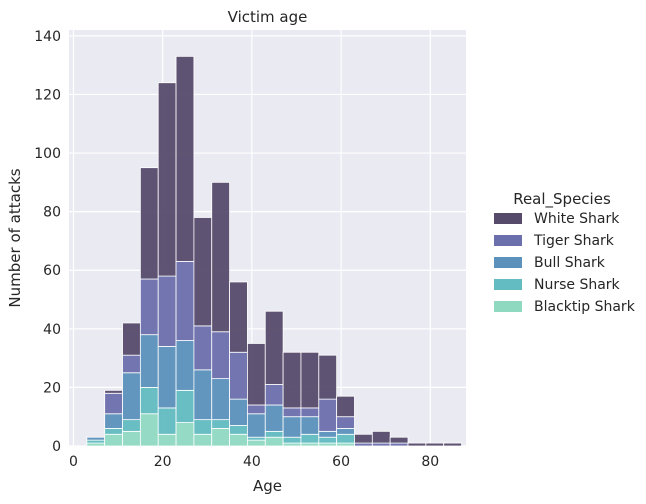  Describe the element at coordinates (56, 447) in the screenshot. I see `y-tick-label: 0` at that location.